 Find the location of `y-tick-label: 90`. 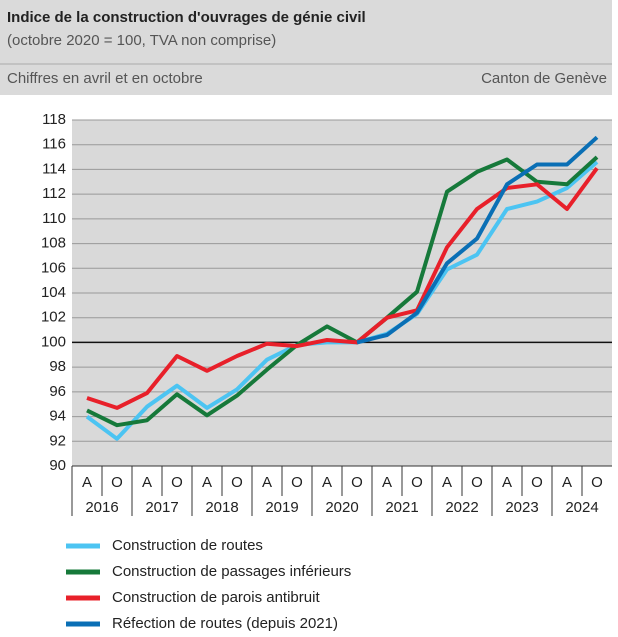

y-tick-label: 90 is located at coordinates (57, 465).